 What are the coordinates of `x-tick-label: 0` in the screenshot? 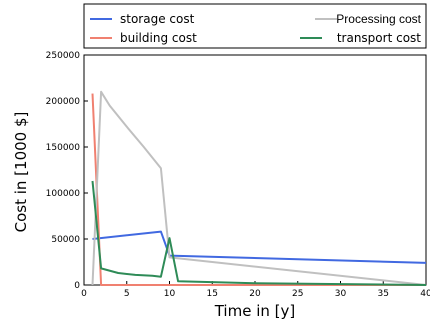 It's located at (84, 294).